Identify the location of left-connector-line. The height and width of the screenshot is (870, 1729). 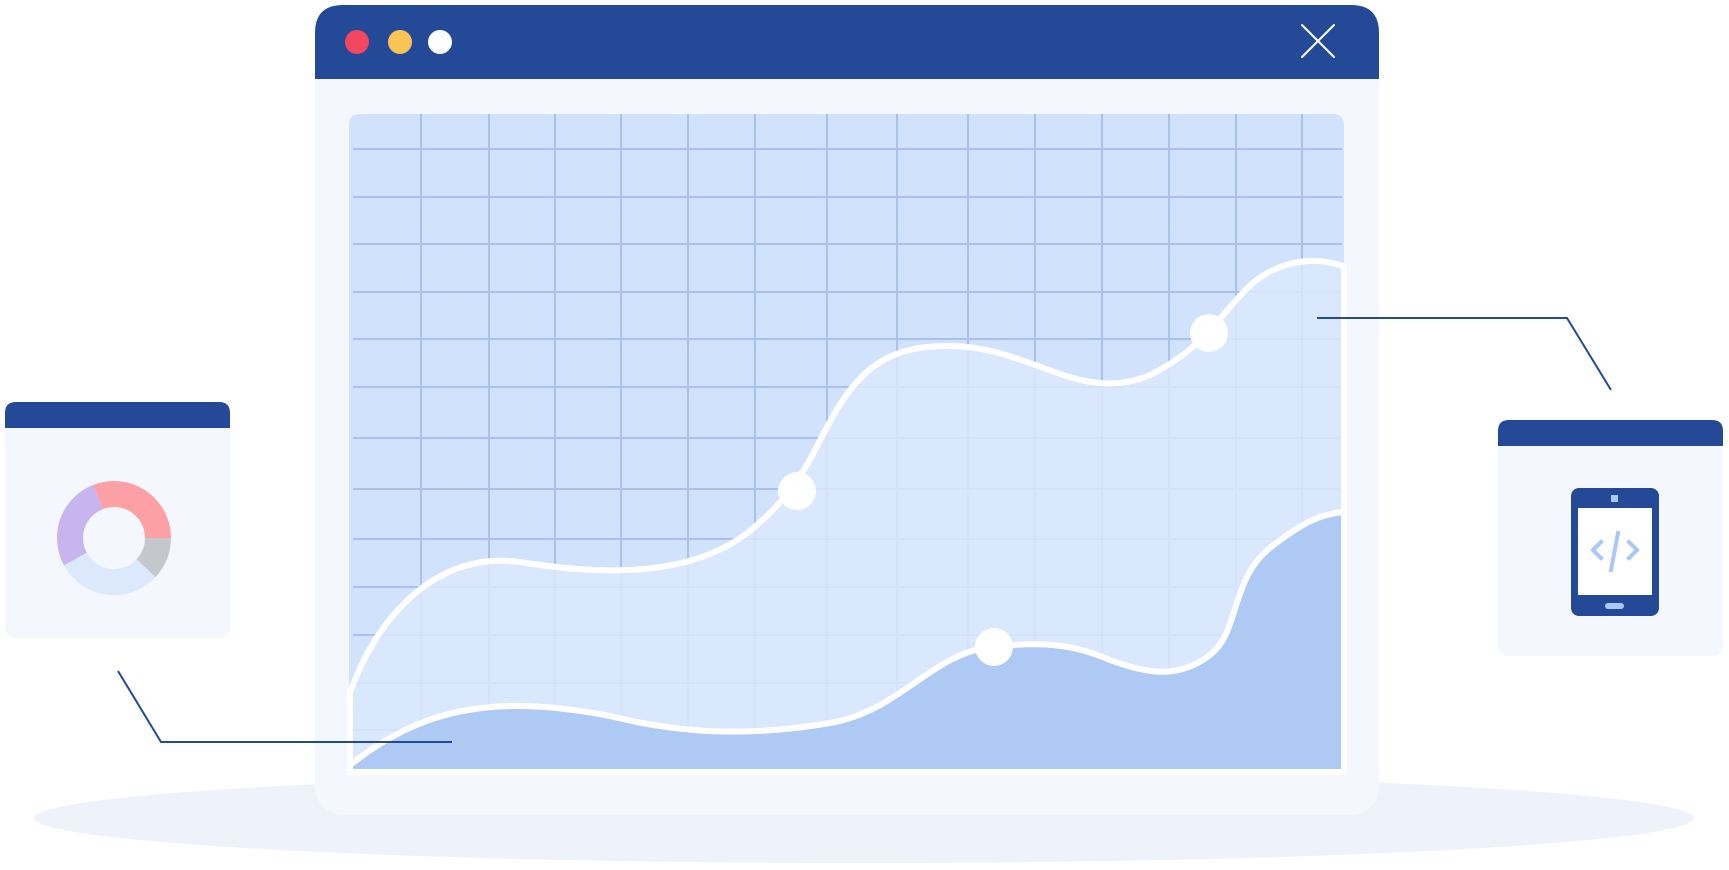
(284, 706).